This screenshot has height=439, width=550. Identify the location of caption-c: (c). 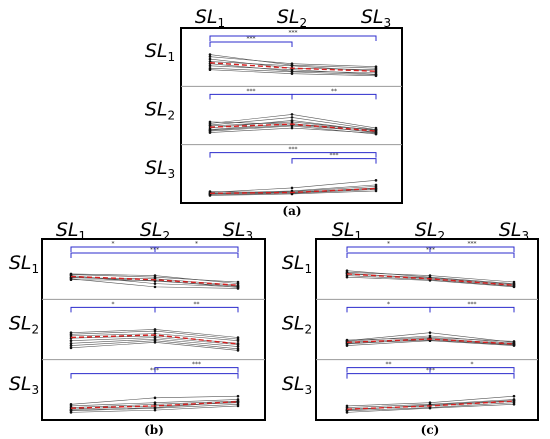
(430, 430).